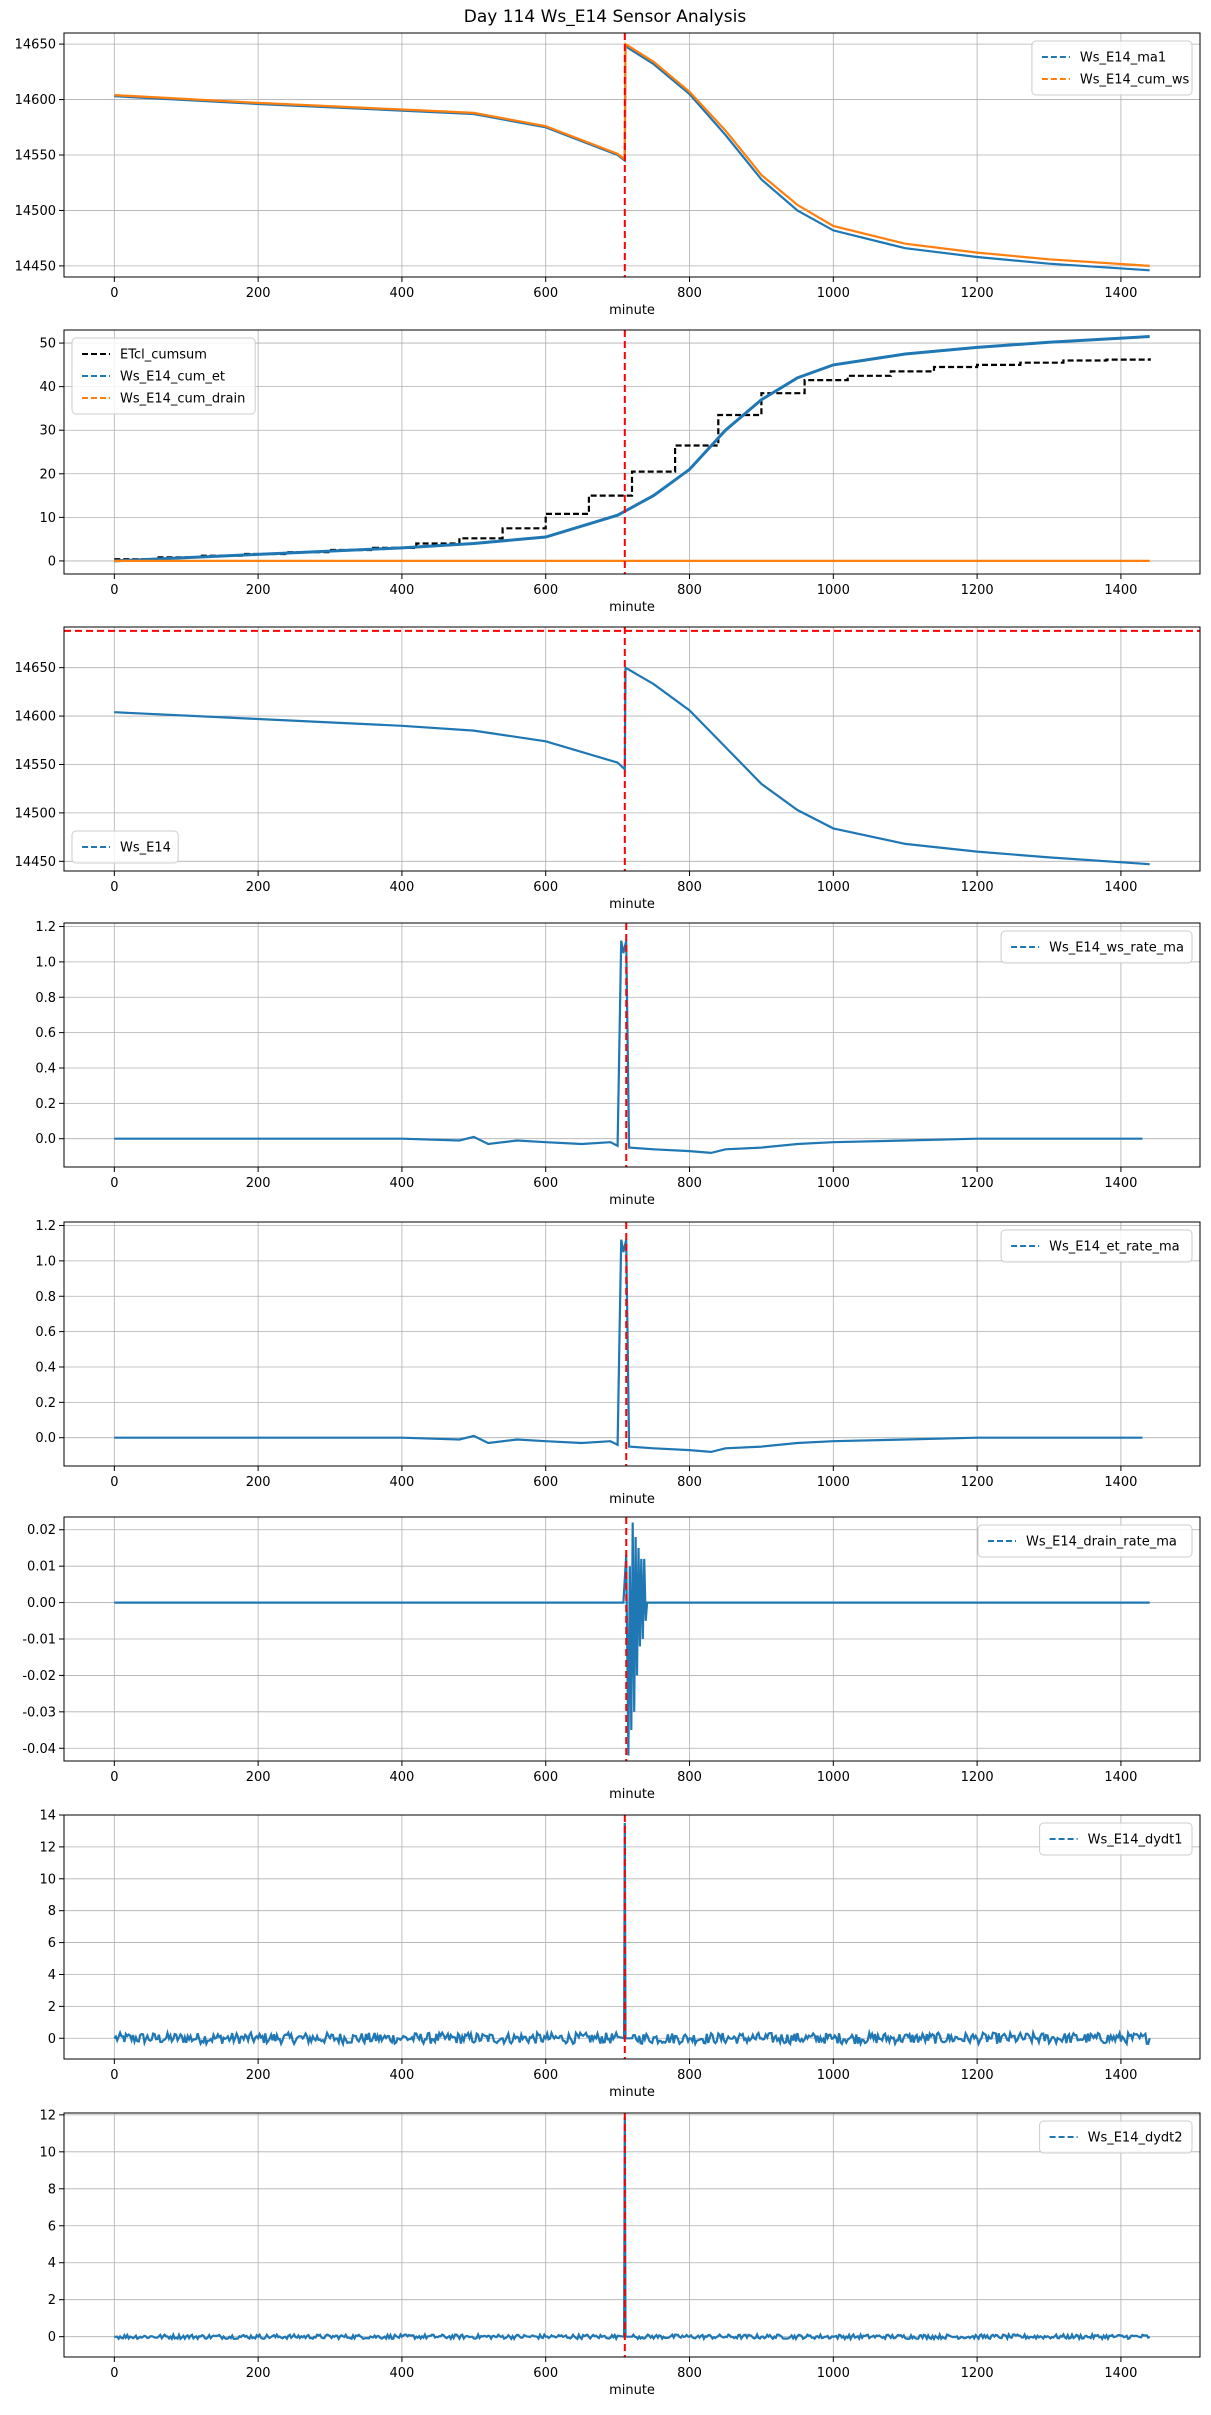  I want to click on x-tick-label-4-0: 0, so click(114, 1183).